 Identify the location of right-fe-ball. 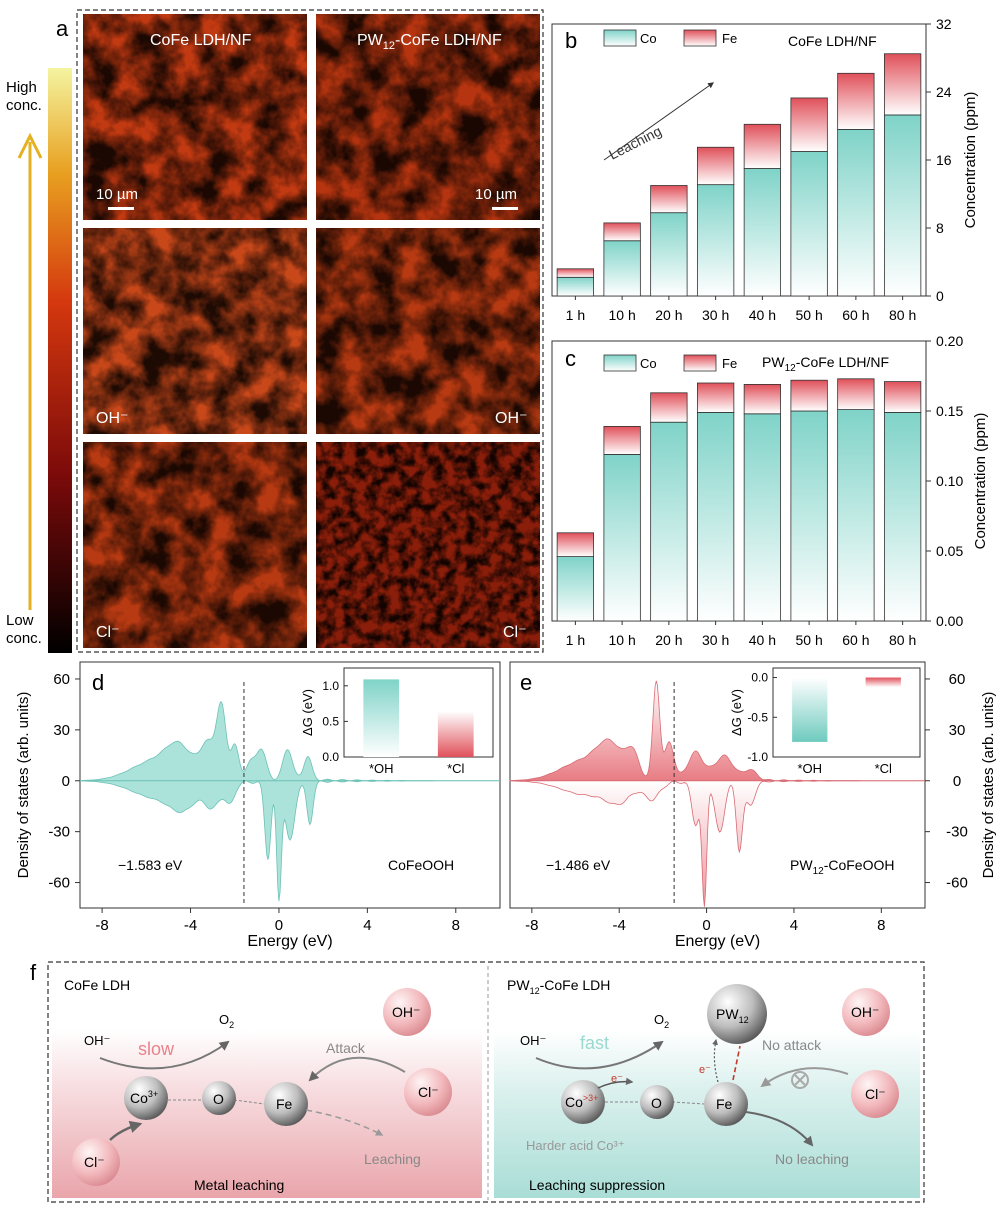
(726, 1104).